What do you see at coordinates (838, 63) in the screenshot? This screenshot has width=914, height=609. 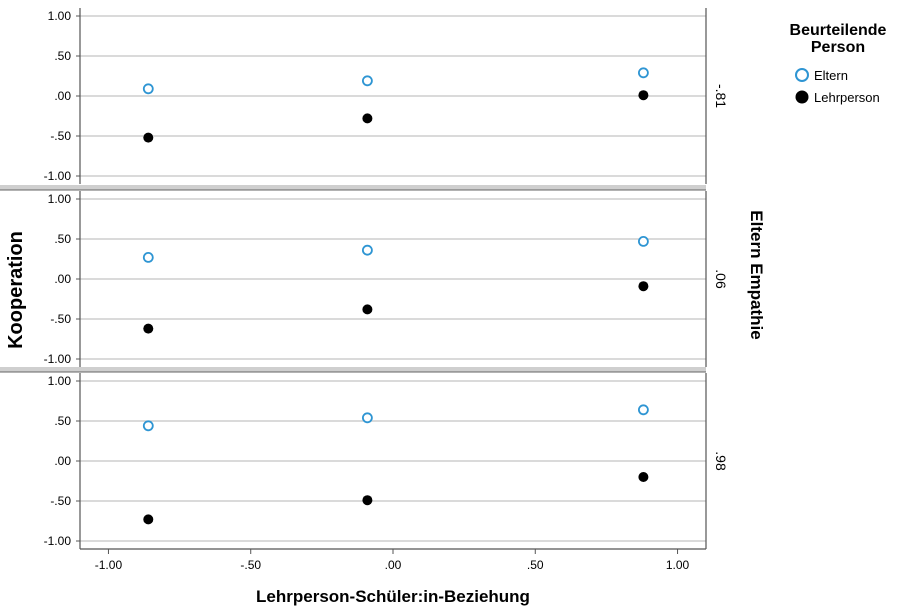 I see `legend: Beurteilende Person Eltern Lehrperson` at bounding box center [838, 63].